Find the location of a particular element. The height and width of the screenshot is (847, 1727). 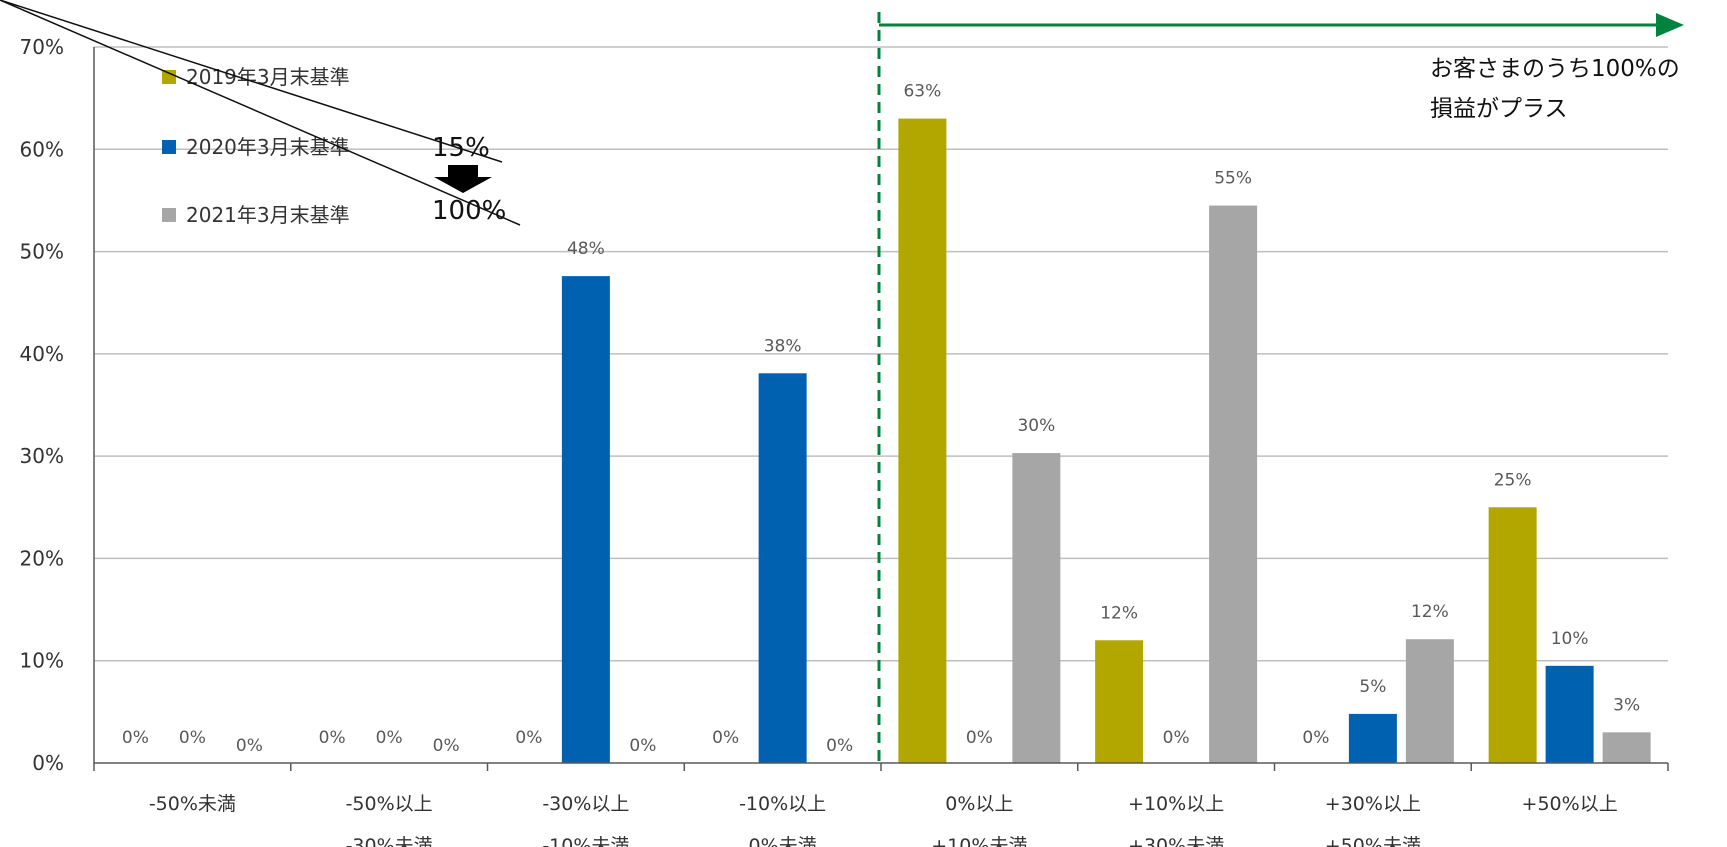

y-tick-label: 20% is located at coordinates (42, 558).